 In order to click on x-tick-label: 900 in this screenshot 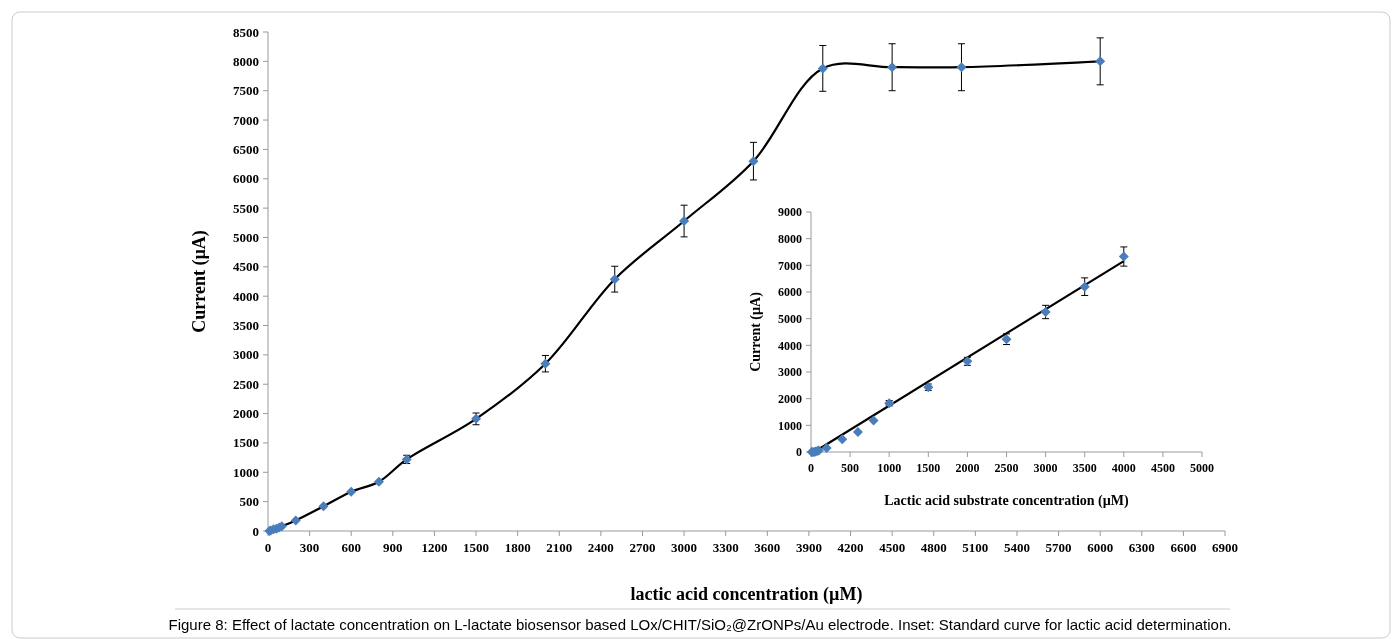, I will do `click(393, 547)`.